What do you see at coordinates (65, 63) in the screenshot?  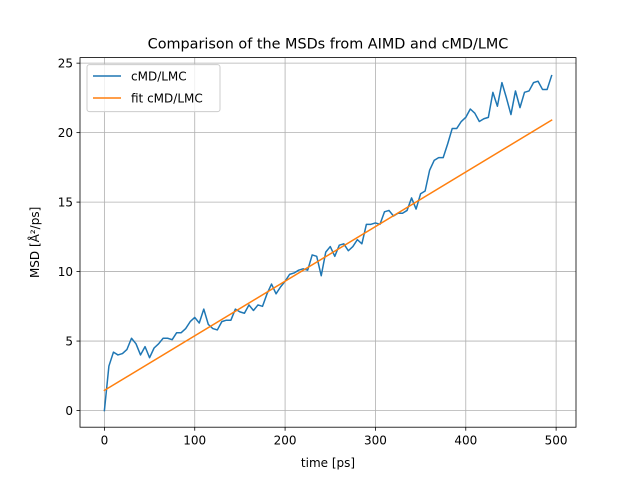 I see `y-tick-label: 25` at bounding box center [65, 63].